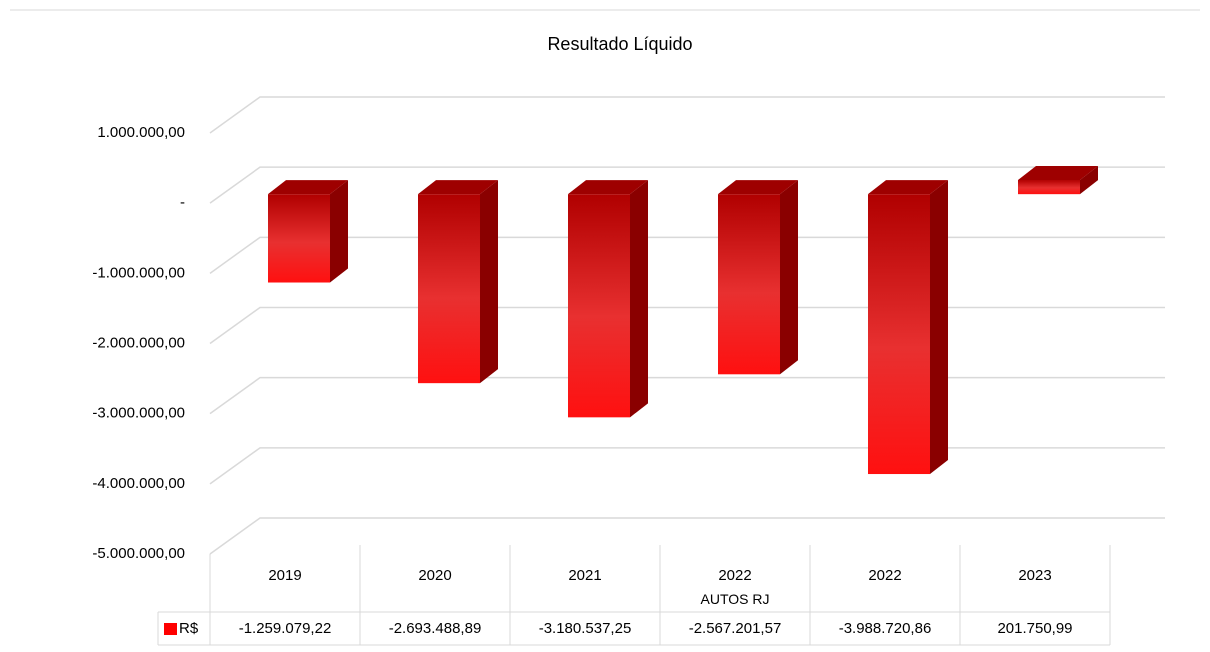 The width and height of the screenshot is (1210, 652). Describe the element at coordinates (138, 272) in the screenshot. I see `y-tick-label: -1.000.000,00` at that location.